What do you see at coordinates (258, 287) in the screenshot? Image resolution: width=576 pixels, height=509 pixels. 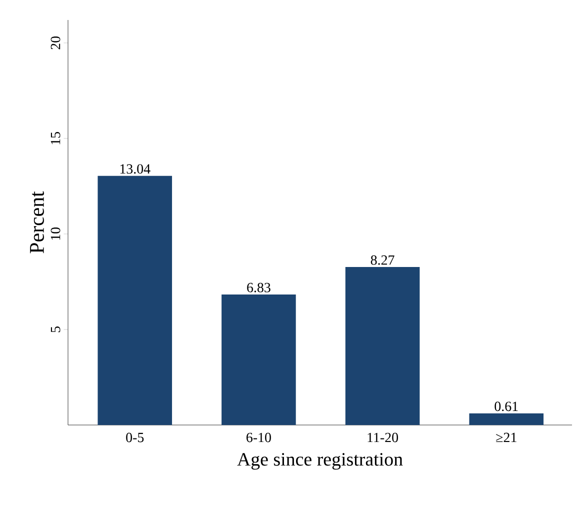 I see `data-label: 6.83` at bounding box center [258, 287].